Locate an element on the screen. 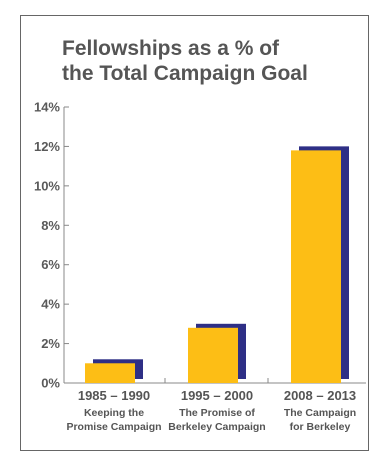 This screenshot has width=380, height=462. category-sublabel: Berkeley Campaign is located at coordinates (216, 427).